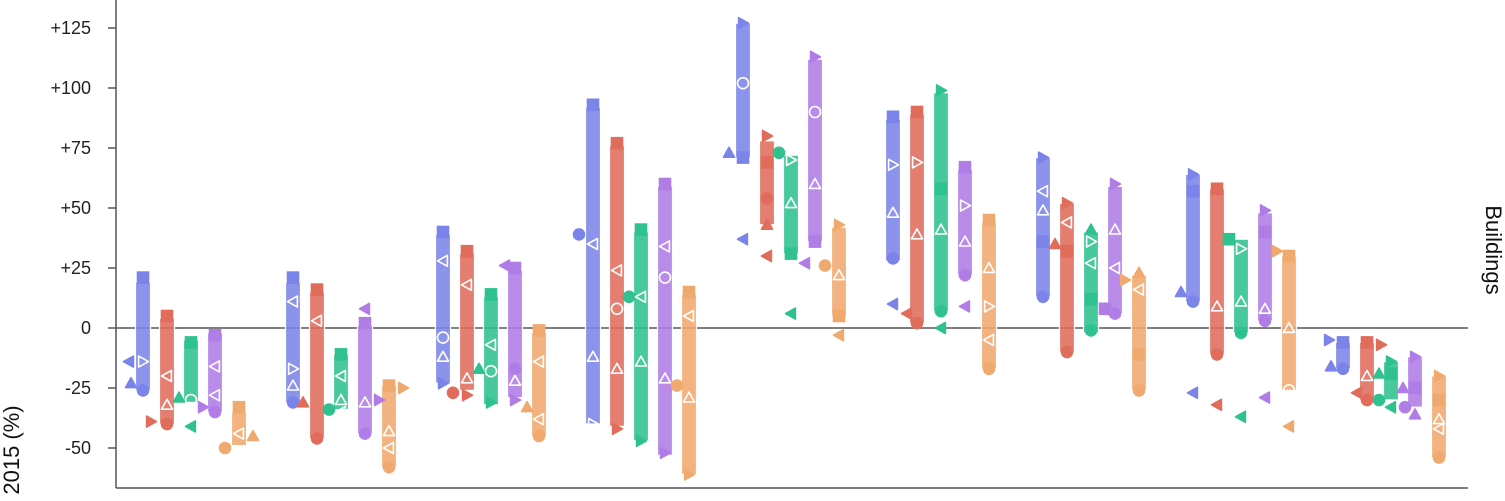 Image resolution: width=1505 pixels, height=501 pixels. What do you see at coordinates (12, 449) in the screenshot?
I see `y-axis-label: 2015 (%)` at bounding box center [12, 449].